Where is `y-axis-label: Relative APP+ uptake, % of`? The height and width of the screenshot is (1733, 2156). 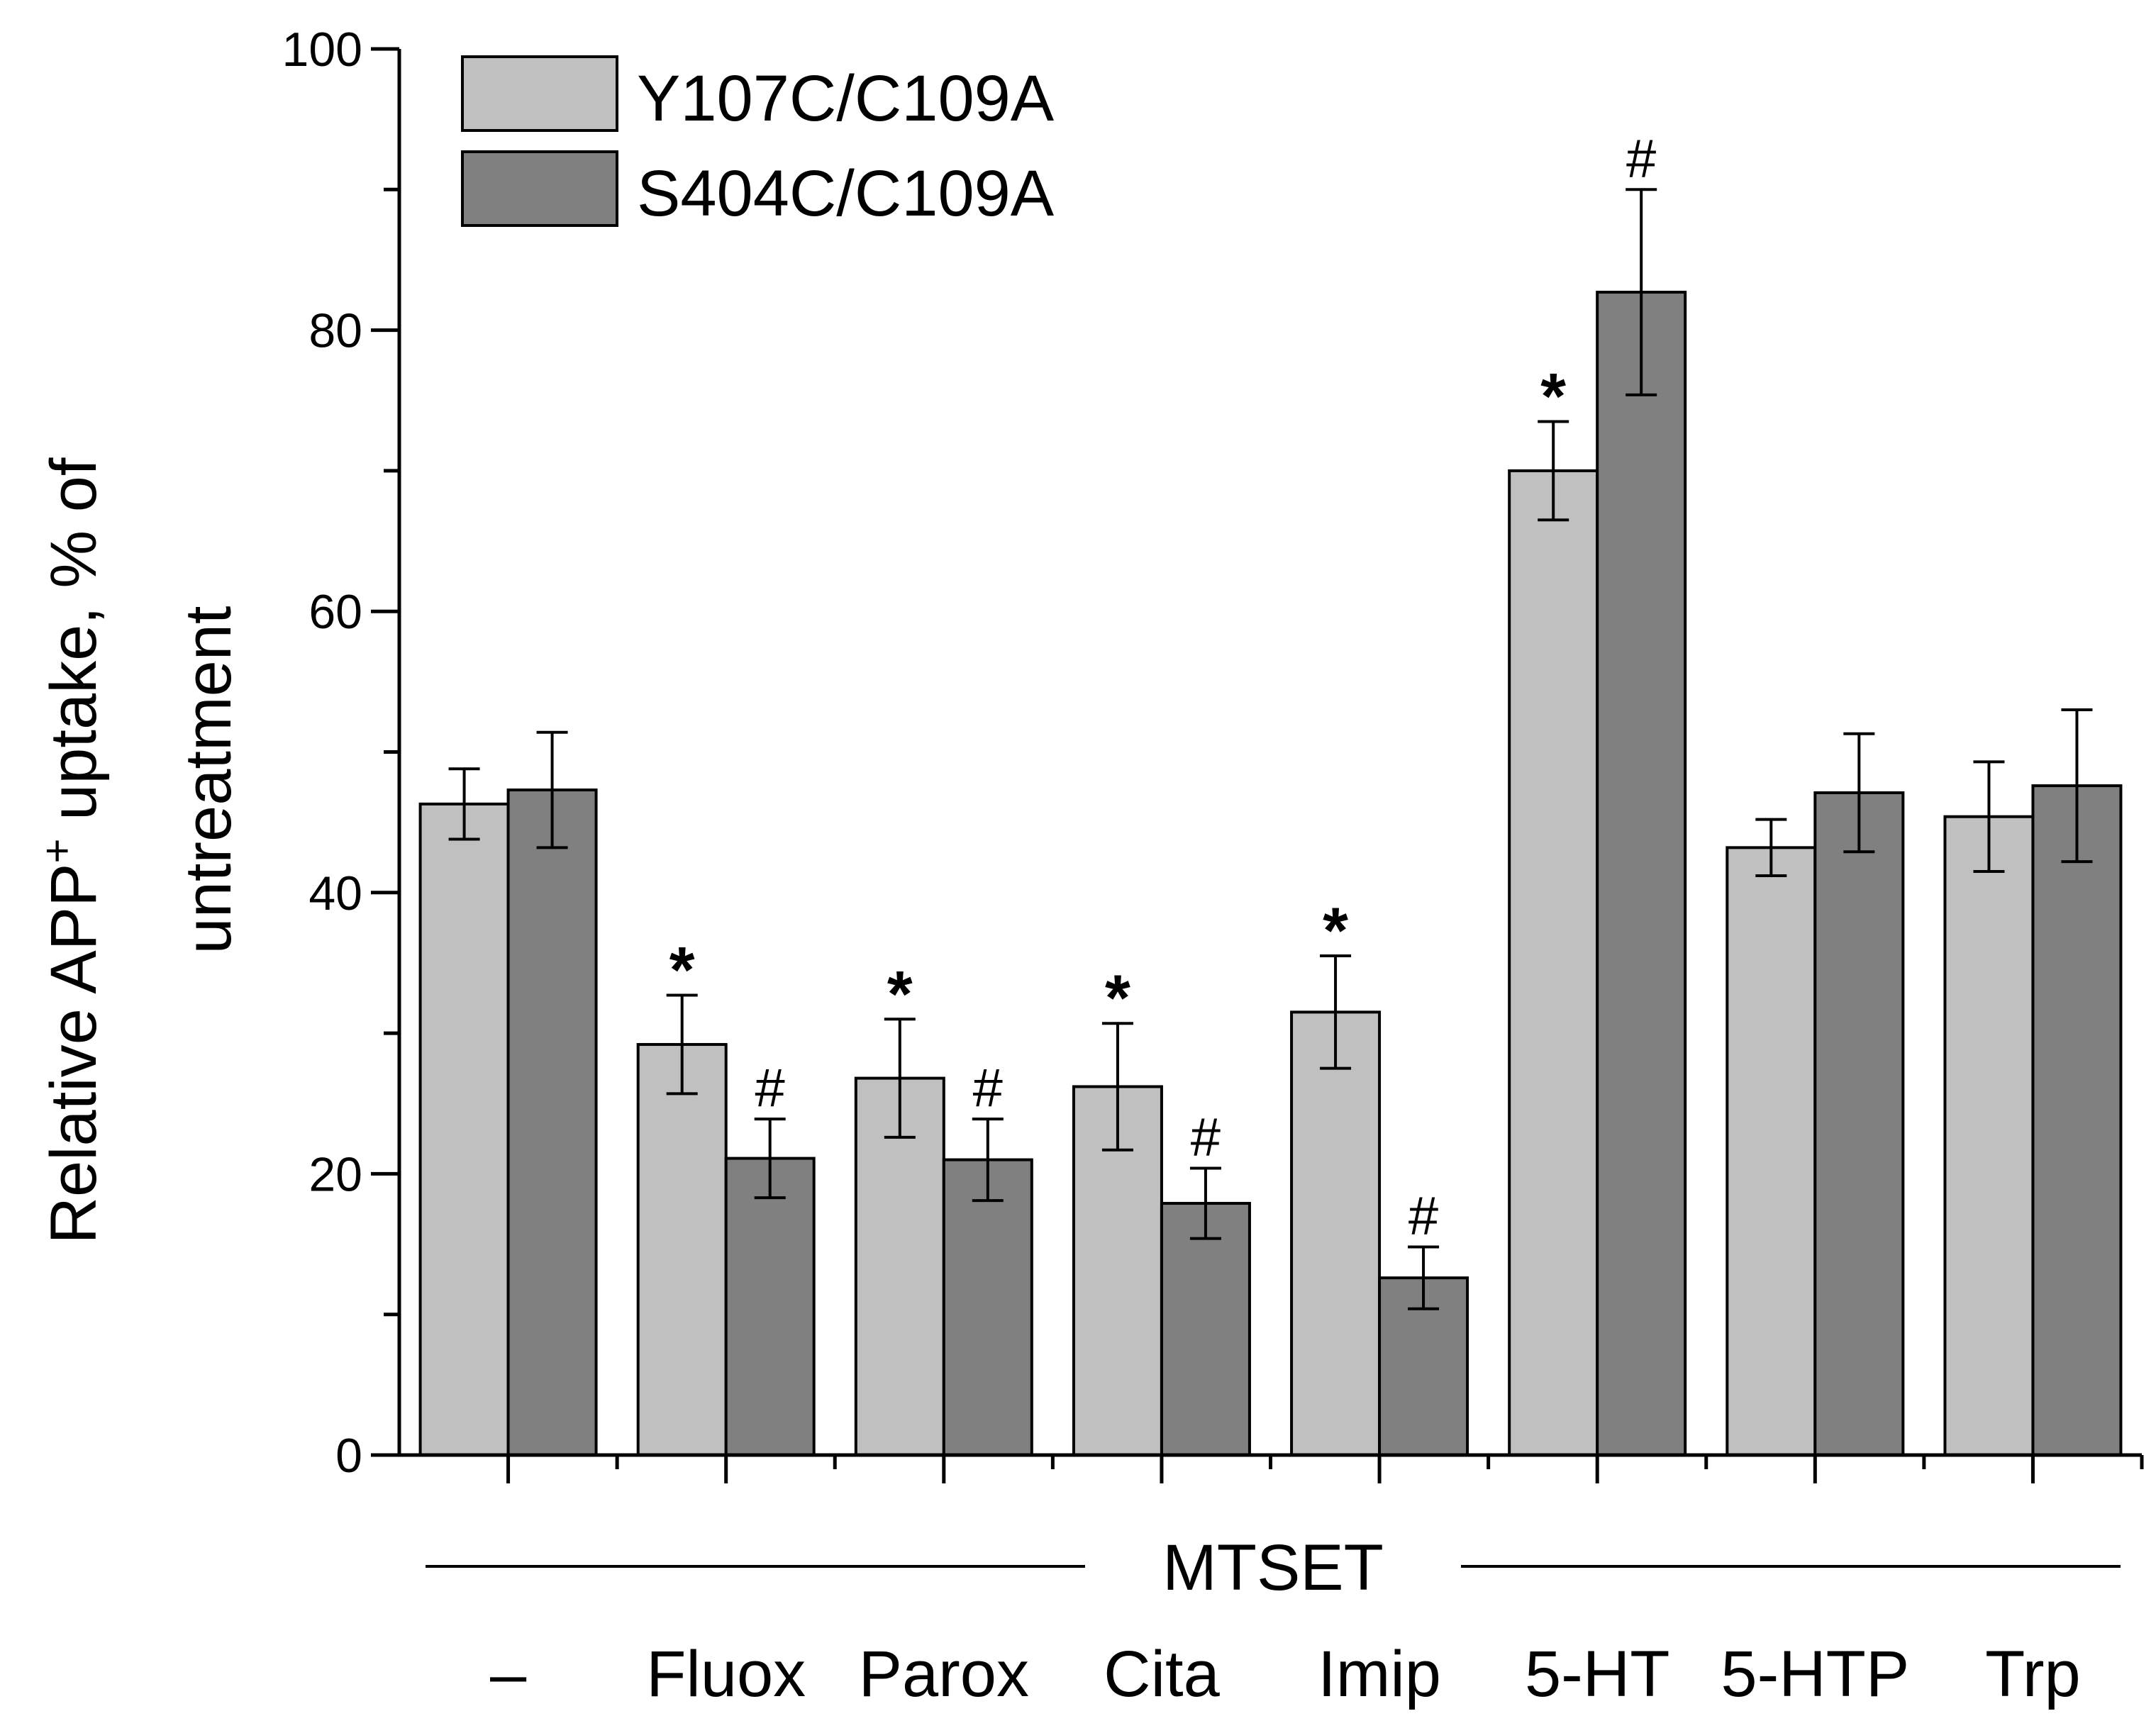
y-axis-label: Relative APP+ uptake, % of is located at coordinates (71, 850).